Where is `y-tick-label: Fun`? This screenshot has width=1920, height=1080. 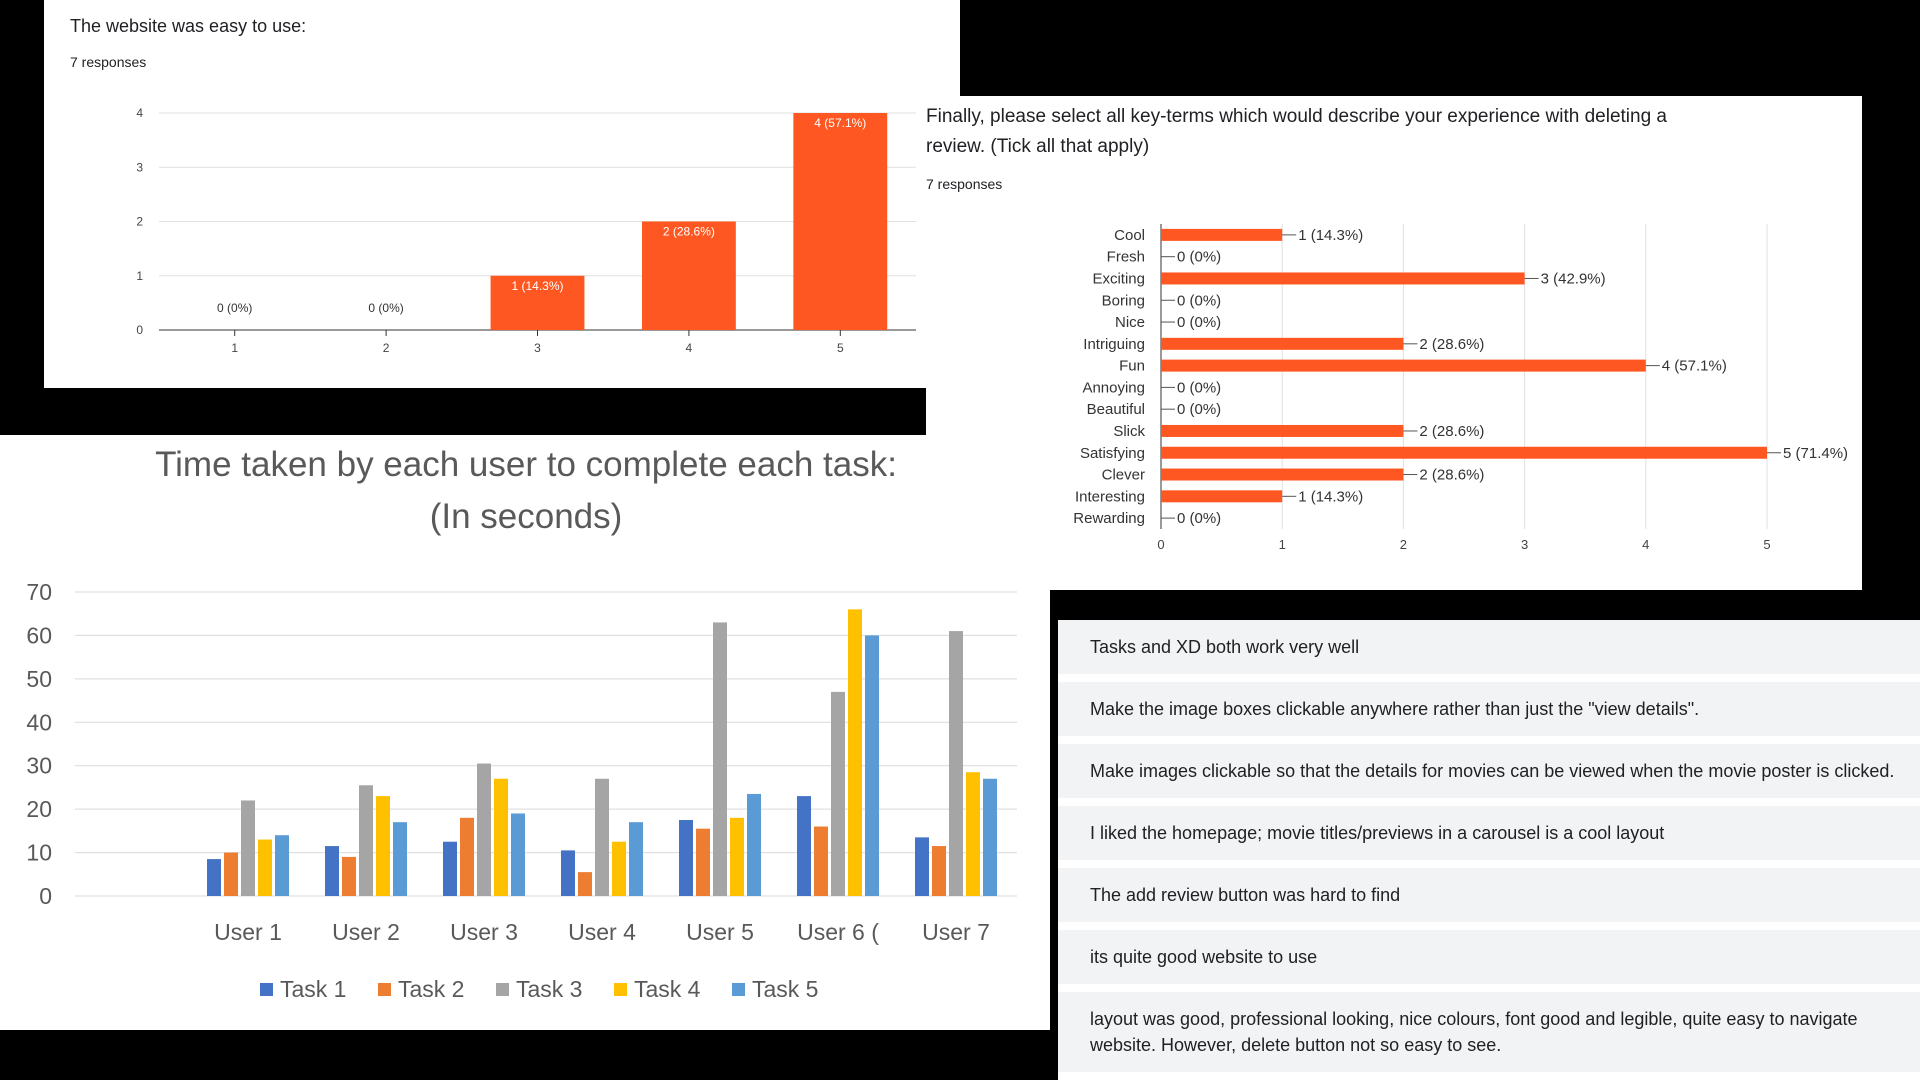
y-tick-label: Fun is located at coordinates (1132, 366).